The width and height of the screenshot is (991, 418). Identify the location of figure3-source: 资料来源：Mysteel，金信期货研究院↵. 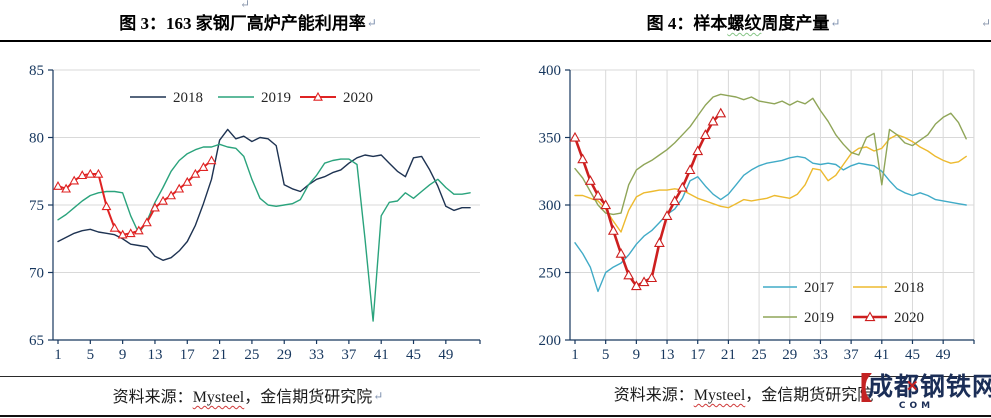
(248, 397).